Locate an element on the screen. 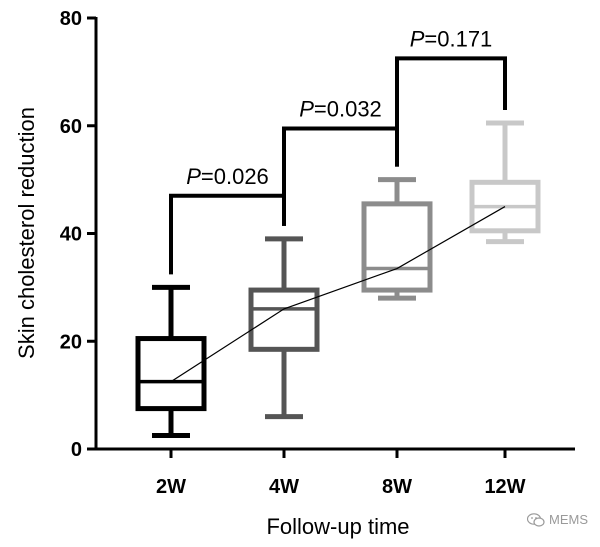 This screenshot has height=547, width=600. p-value-label: P=0.171 is located at coordinates (451, 38).